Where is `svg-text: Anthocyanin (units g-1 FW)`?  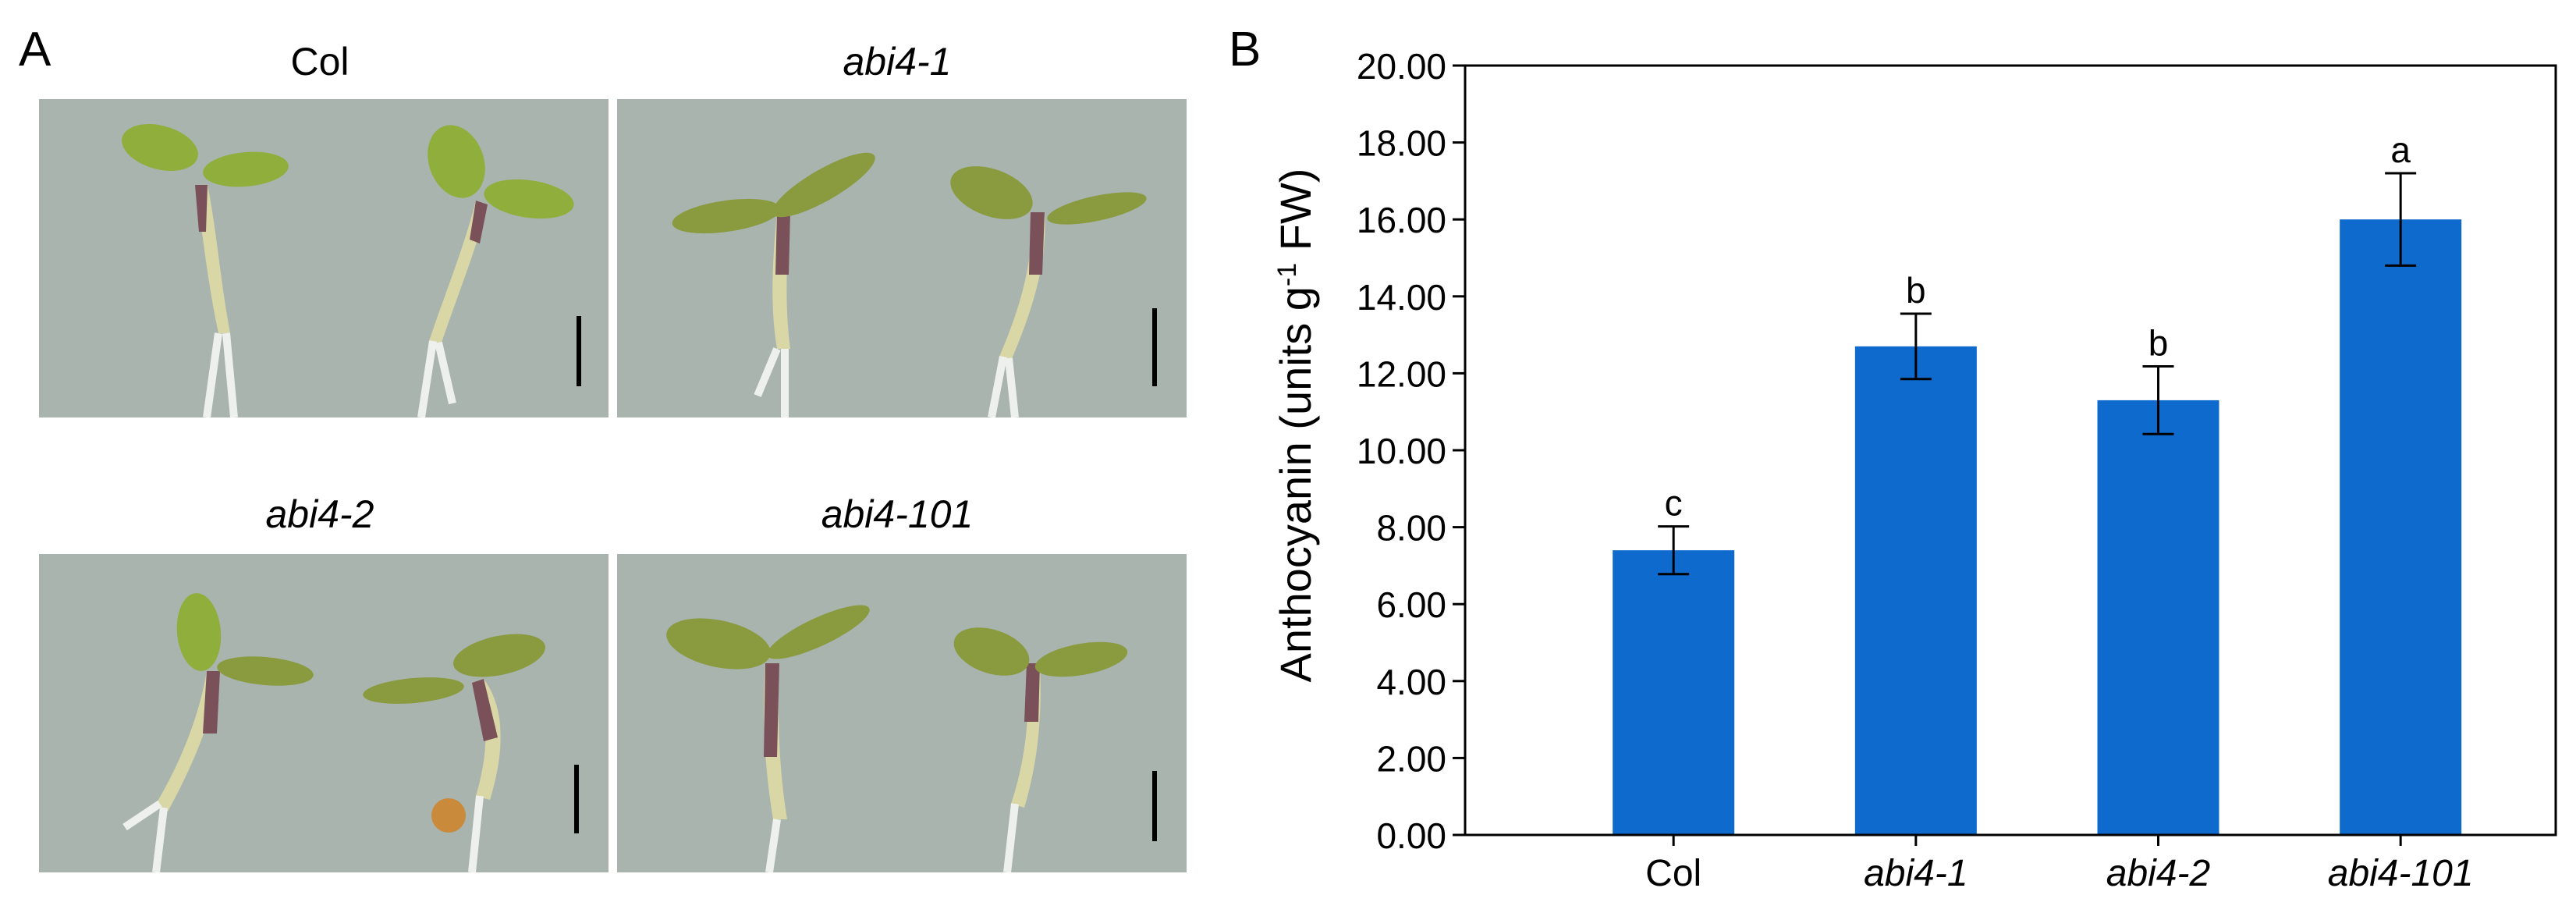
svg-text: Anthocyanin (units g-1 FW) is located at coordinates (1295, 426).